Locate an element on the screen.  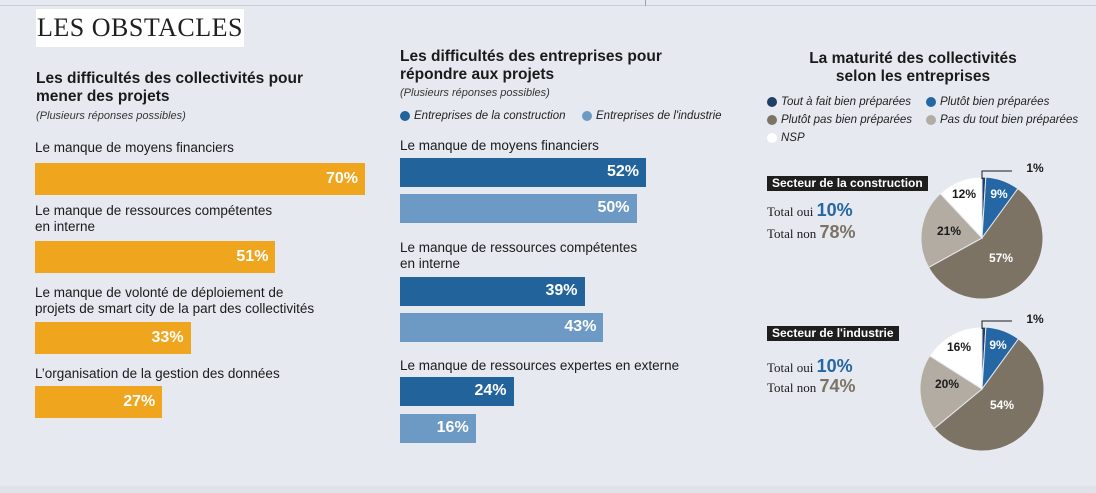
legend-pas-du-tout-label: Pas du tout bien préparées is located at coordinates (1009, 120).